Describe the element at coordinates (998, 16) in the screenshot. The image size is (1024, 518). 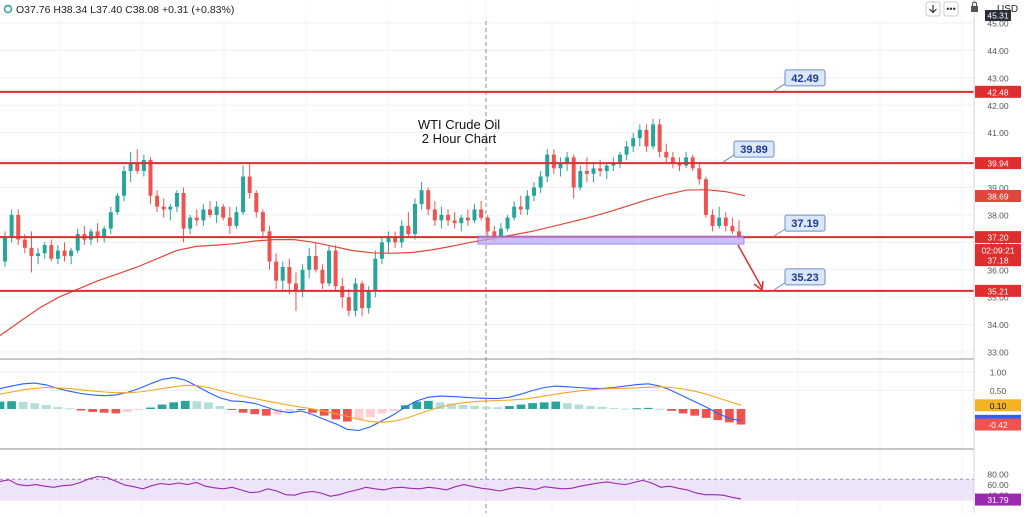
I see `svg-text: 45.31` at that location.